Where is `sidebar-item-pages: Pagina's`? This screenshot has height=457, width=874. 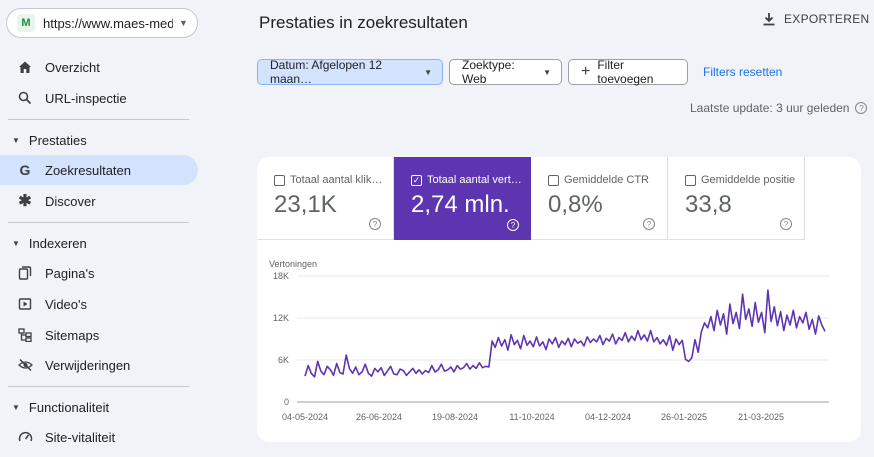
sidebar-item-pages: Pagina's is located at coordinates (99, 273).